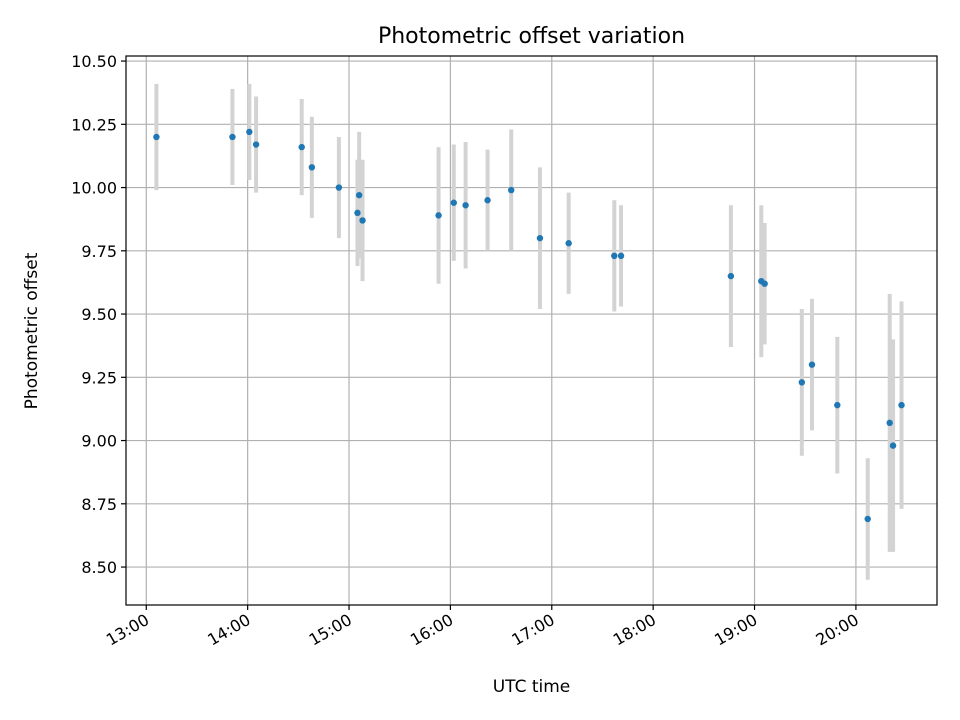 This screenshot has width=960, height=720. I want to click on y-tick-label: 9.50, so click(99, 314).